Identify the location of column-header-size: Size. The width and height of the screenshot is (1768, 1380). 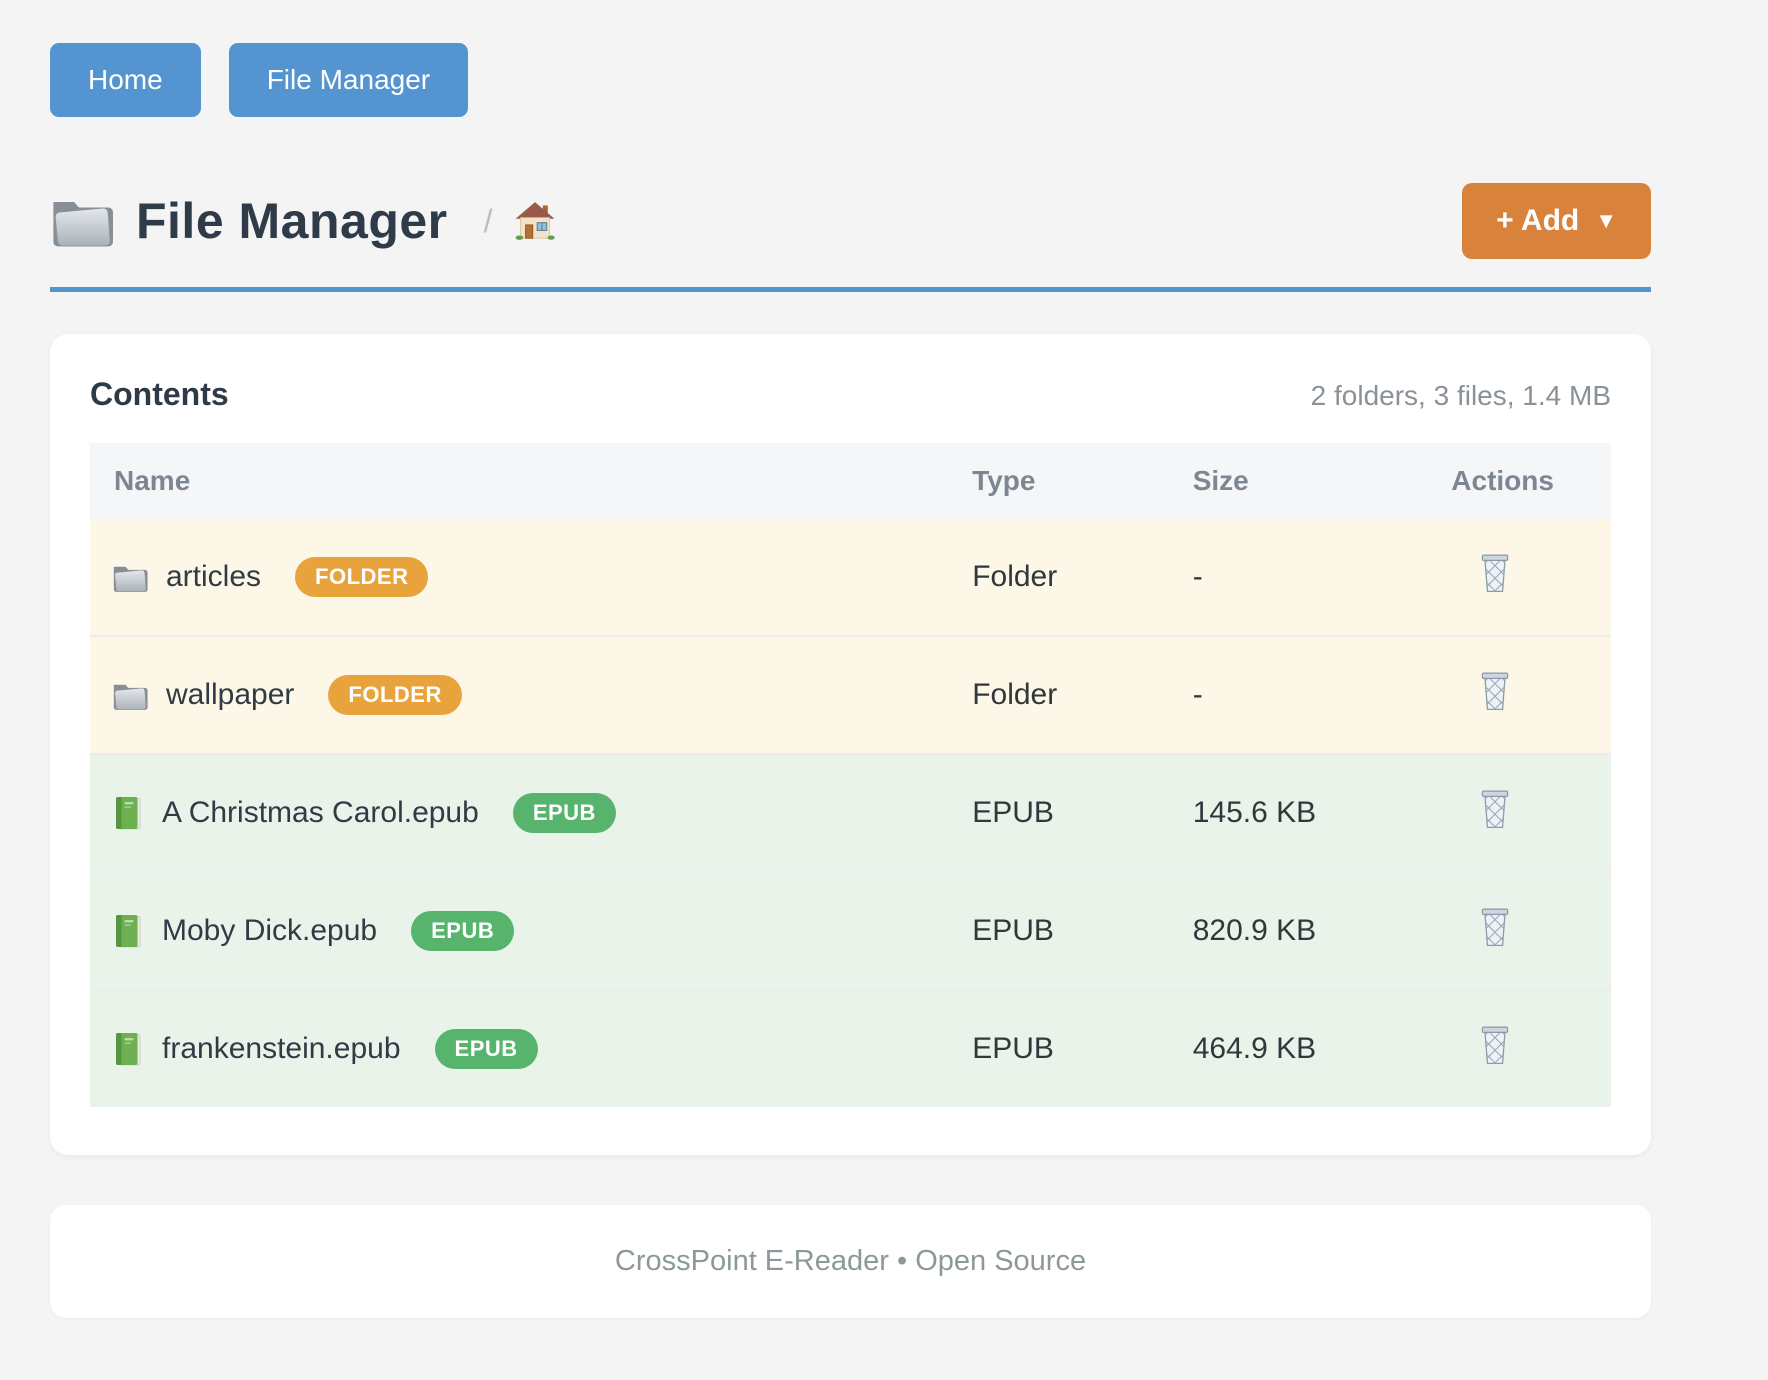
(1220, 480).